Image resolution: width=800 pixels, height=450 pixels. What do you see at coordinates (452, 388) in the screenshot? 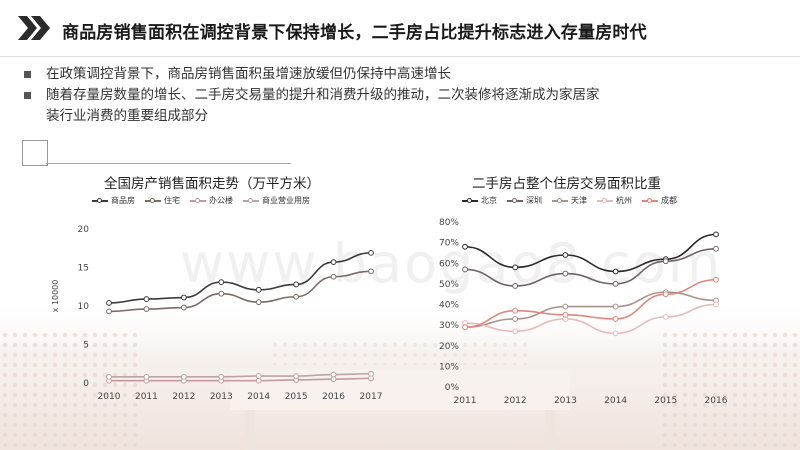
I see `y-tick-label: 0%` at bounding box center [452, 388].